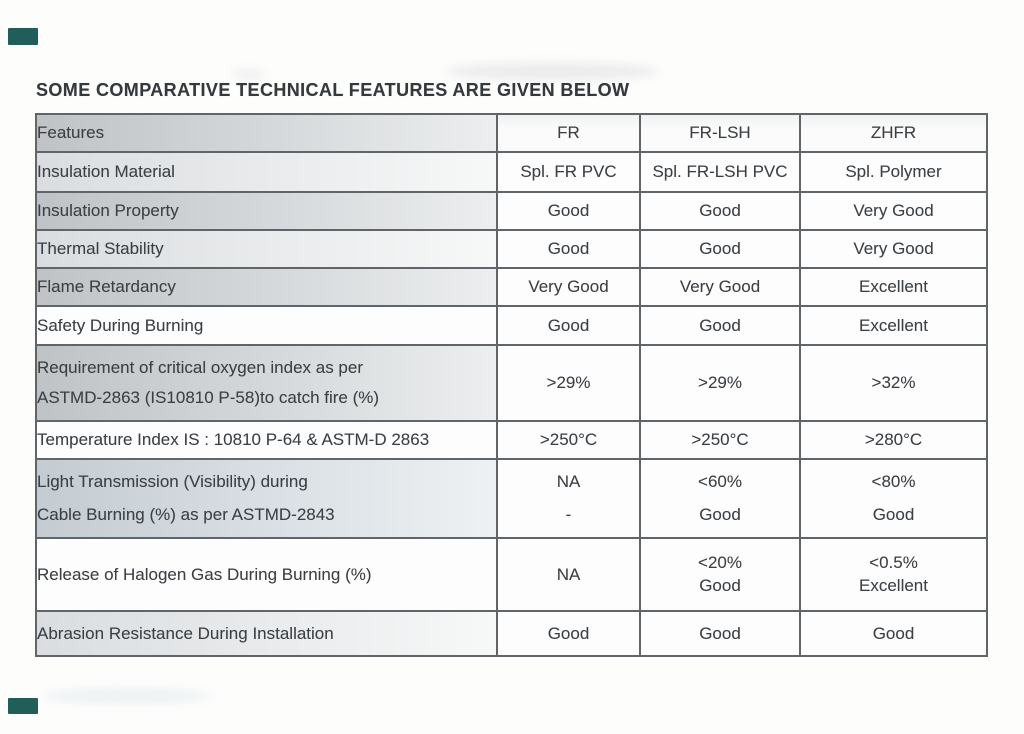 Image resolution: width=1024 pixels, height=734 pixels. Describe the element at coordinates (568, 574) in the screenshot. I see `value-cell: NA` at that location.